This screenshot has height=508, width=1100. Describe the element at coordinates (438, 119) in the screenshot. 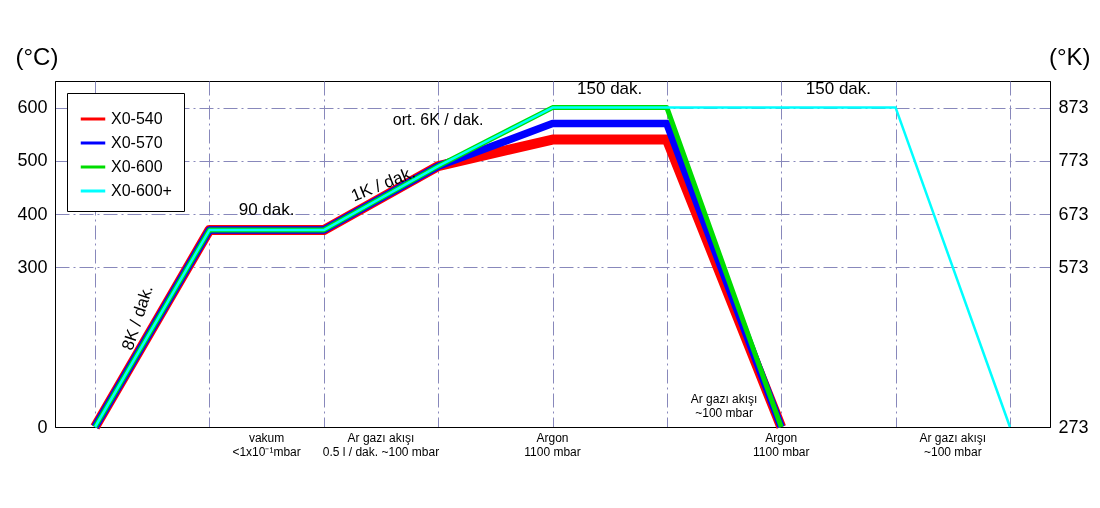

I see `annotation: ort. 6K / dak.` at that location.